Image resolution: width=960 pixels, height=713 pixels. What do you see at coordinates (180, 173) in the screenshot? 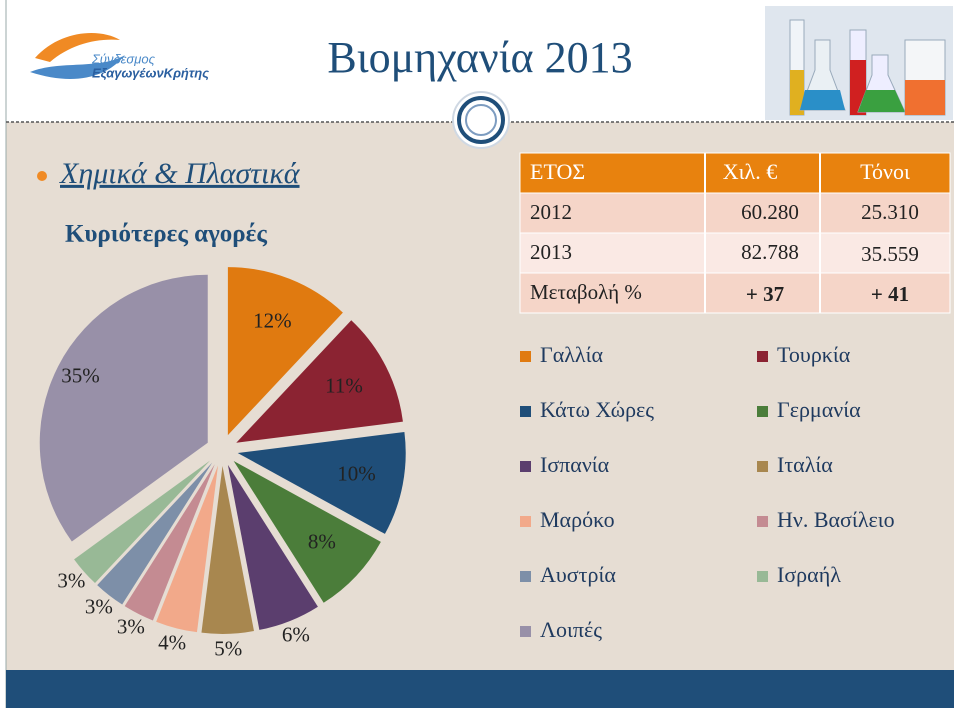
I see `bullet-text: Χημικά & Πλαστικά` at bounding box center [180, 173].